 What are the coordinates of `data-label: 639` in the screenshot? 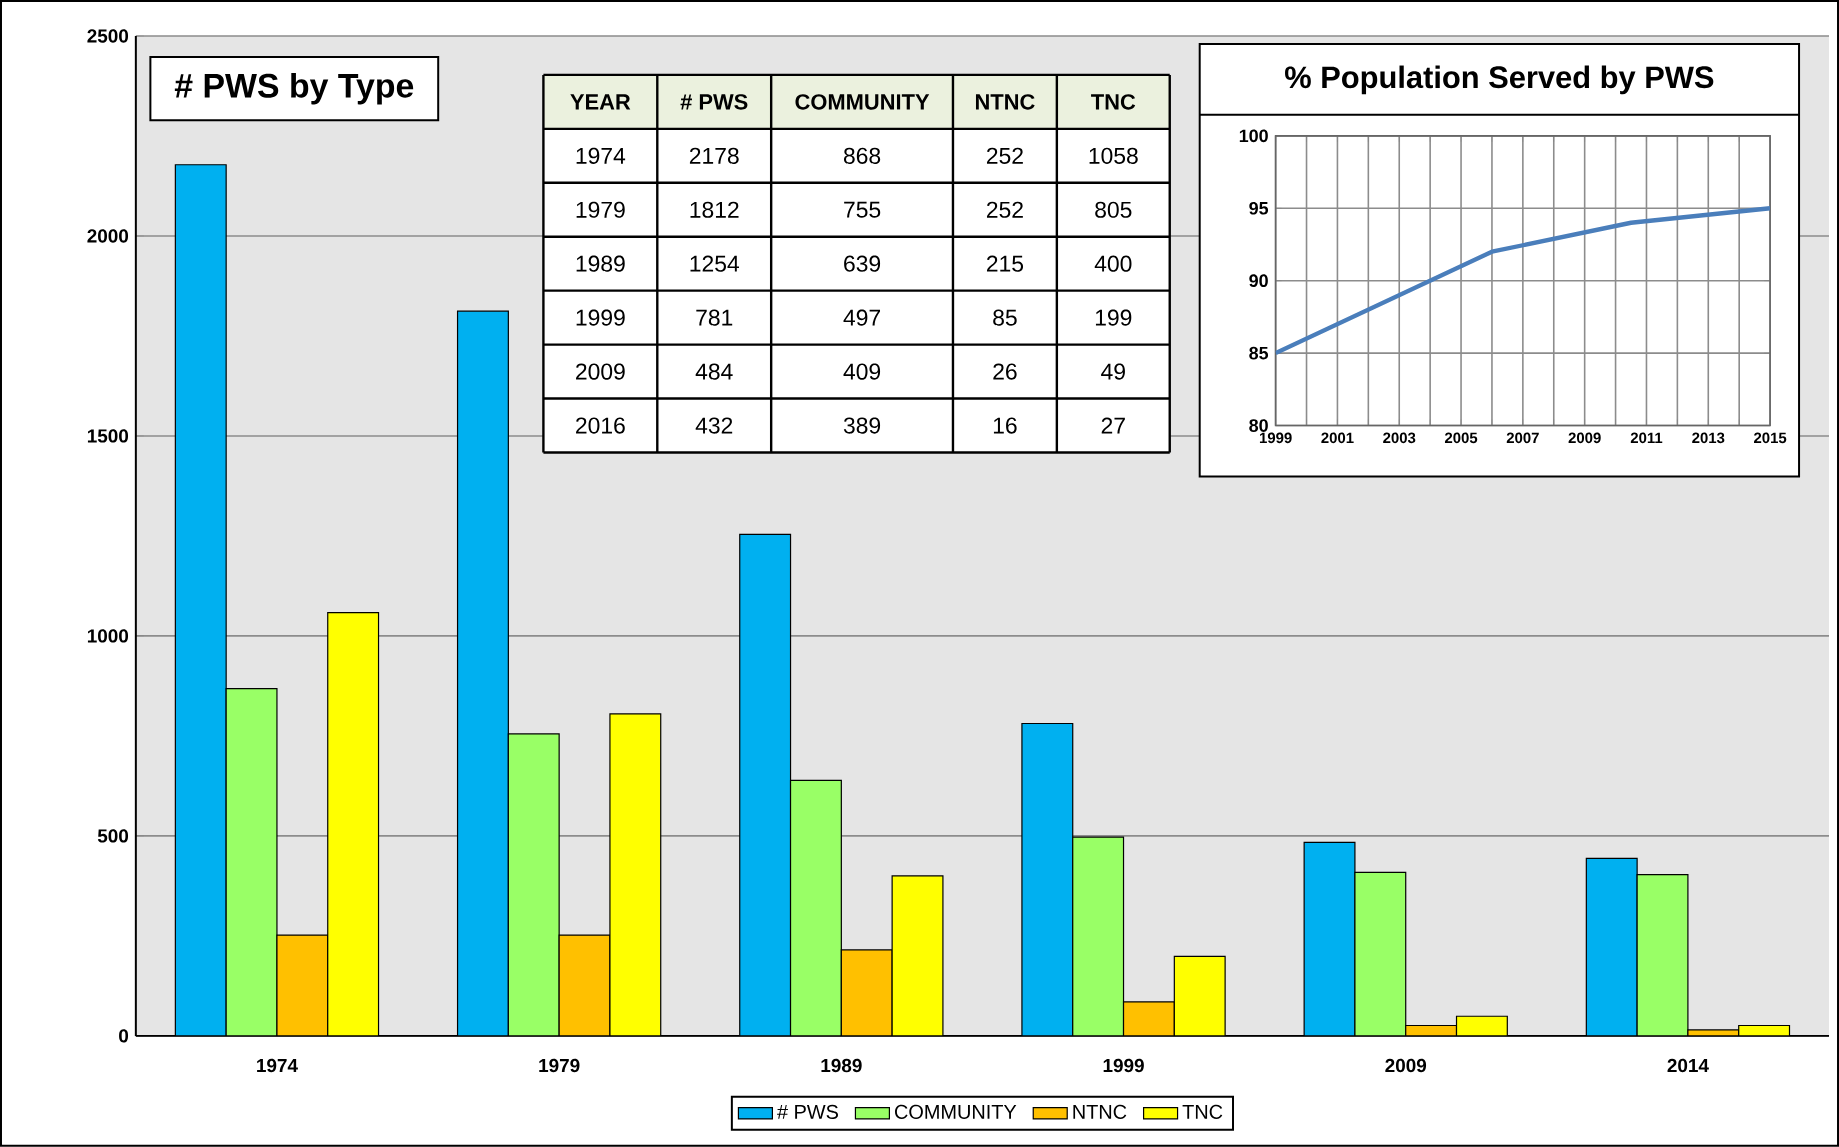 It's located at (862, 263).